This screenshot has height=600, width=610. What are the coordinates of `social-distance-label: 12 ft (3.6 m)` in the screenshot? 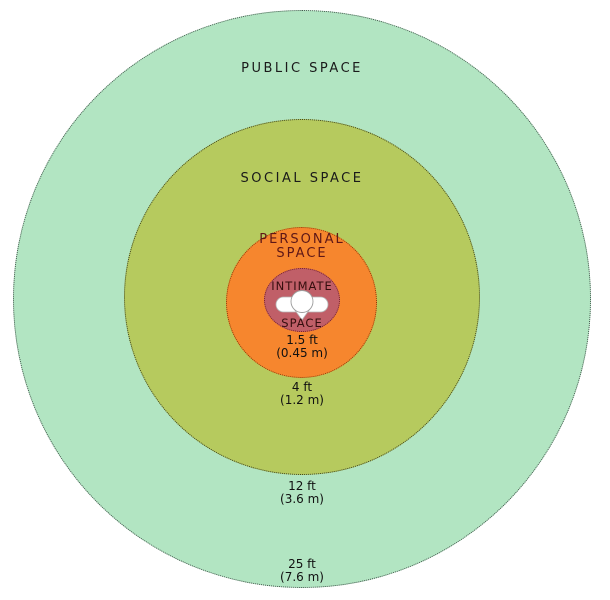 It's located at (302, 493).